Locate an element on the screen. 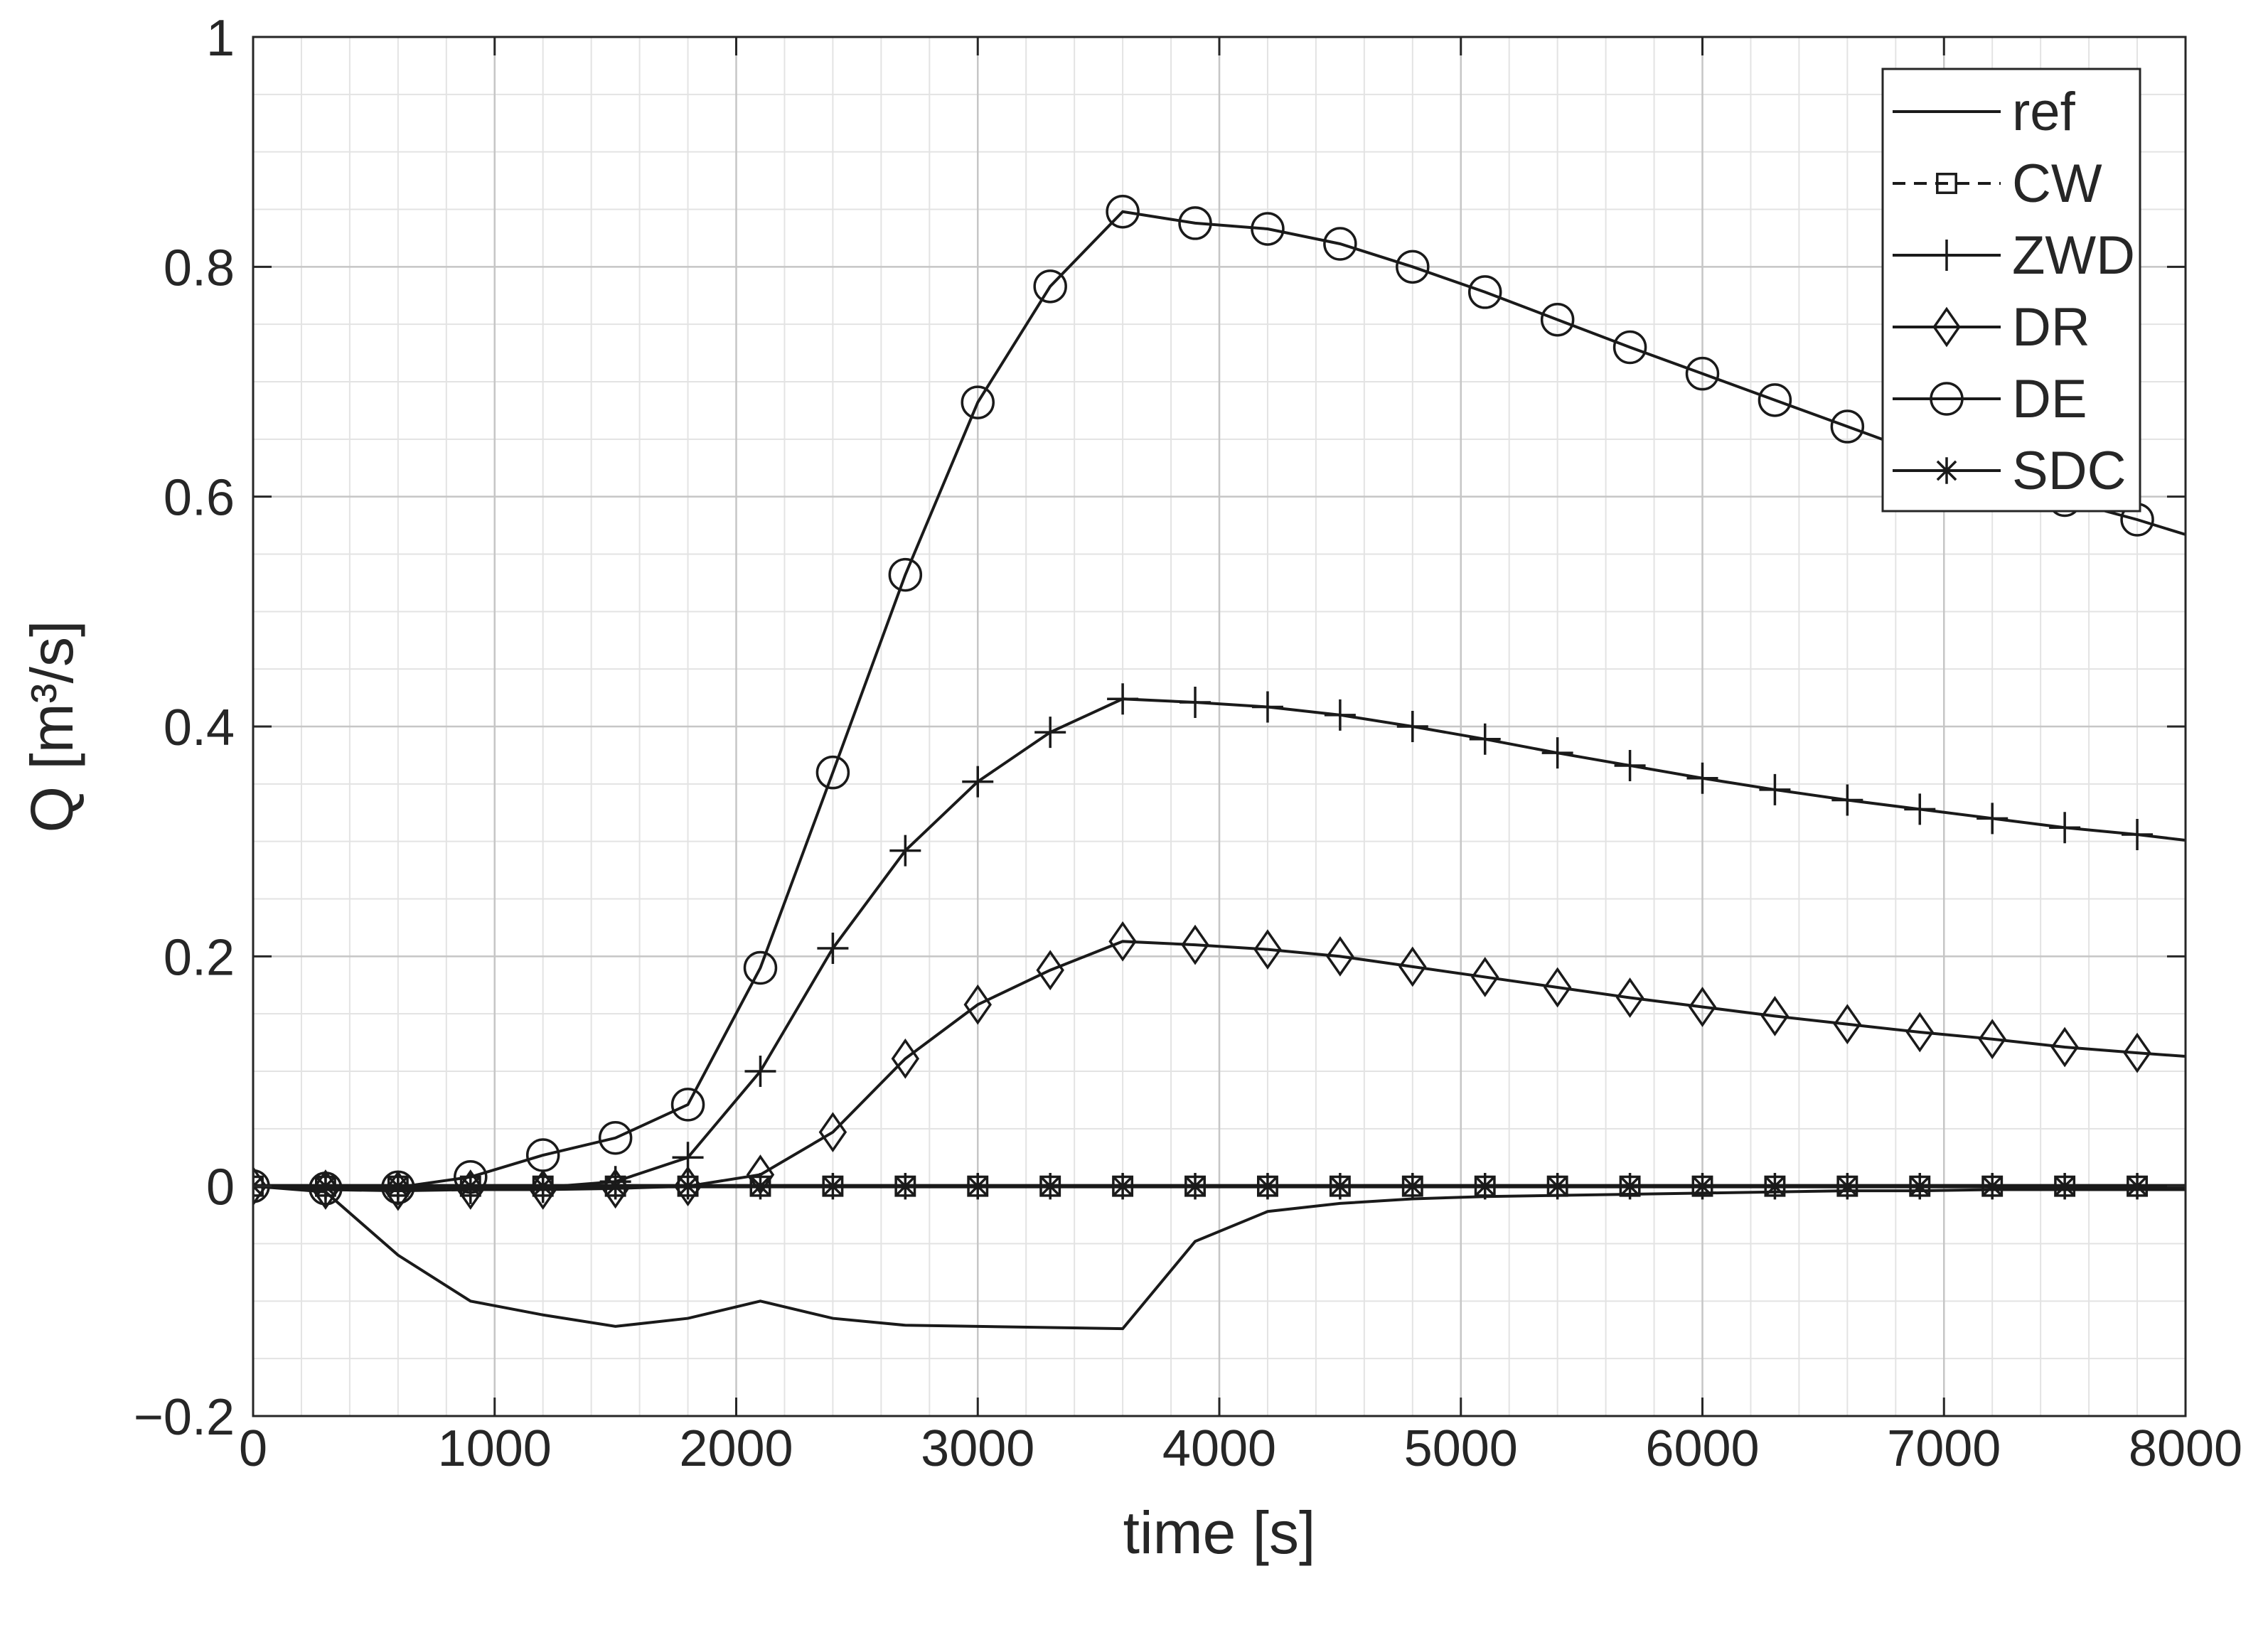 This screenshot has width=2268, height=1630. x-tick-label: 5000 is located at coordinates (1461, 1449).